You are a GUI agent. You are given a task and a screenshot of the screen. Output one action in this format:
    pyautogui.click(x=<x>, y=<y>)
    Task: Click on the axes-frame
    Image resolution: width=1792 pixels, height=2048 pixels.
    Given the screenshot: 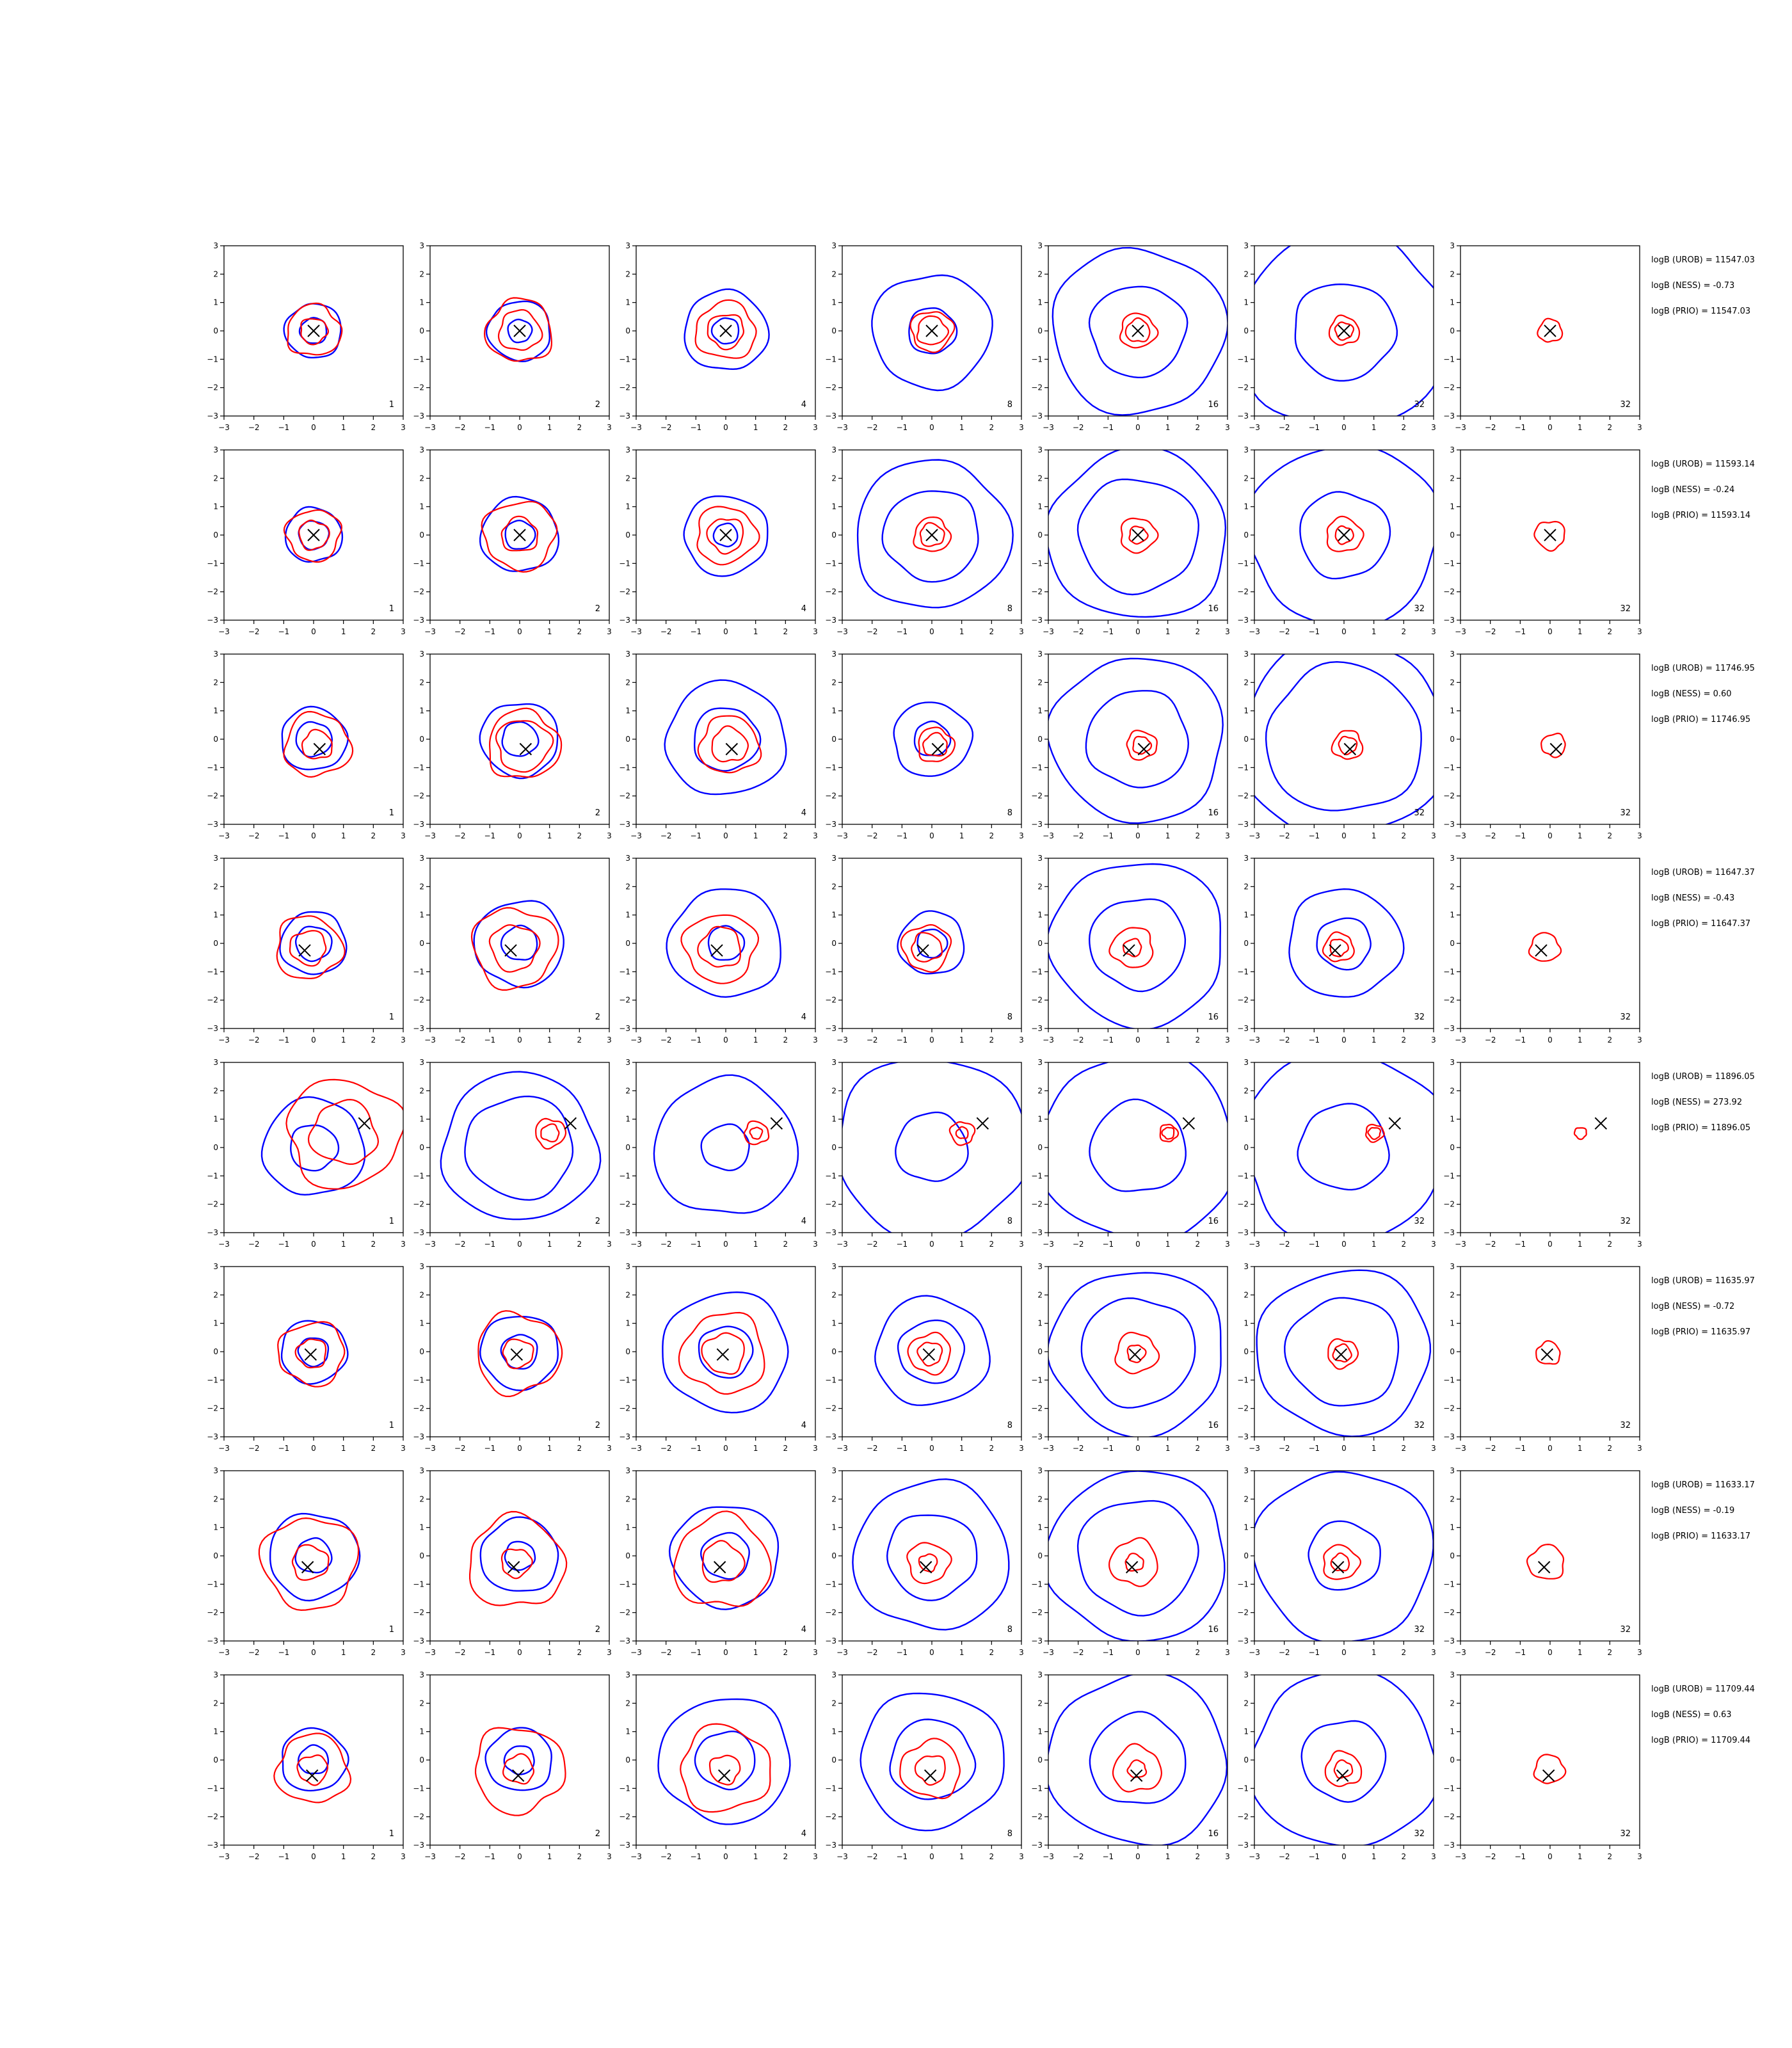 What is the action you would take?
    pyautogui.click(x=1138, y=1147)
    